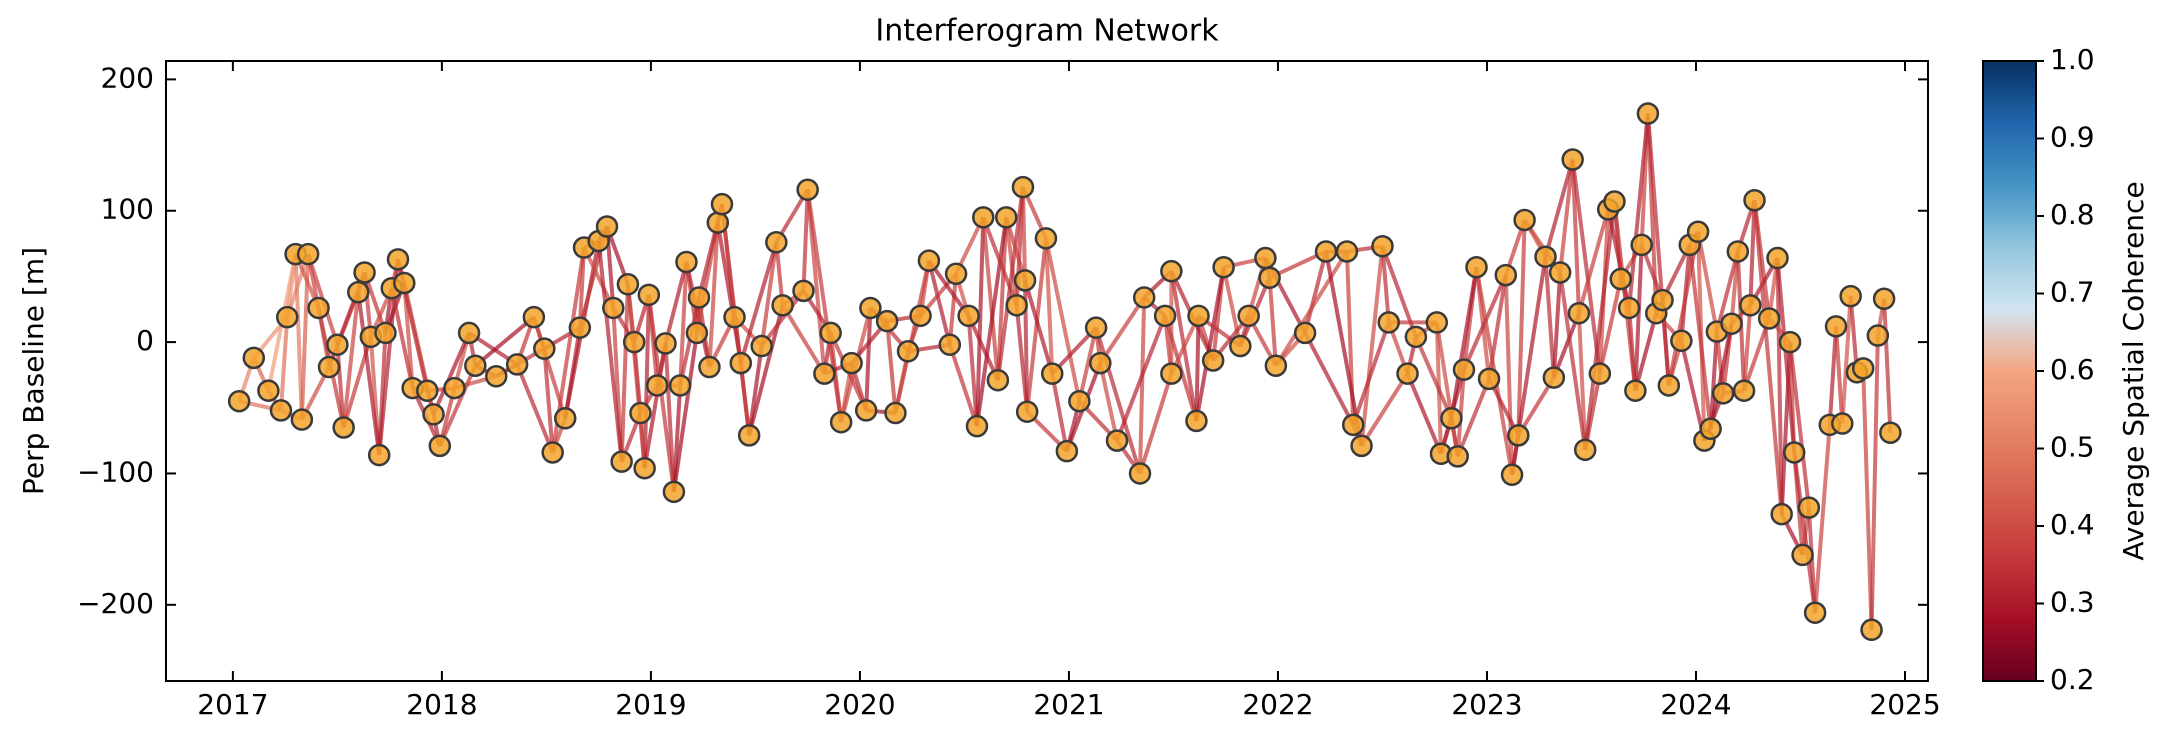  Describe the element at coordinates (2072, 602) in the screenshot. I see `colorbar-tick-label: 0.3` at that location.